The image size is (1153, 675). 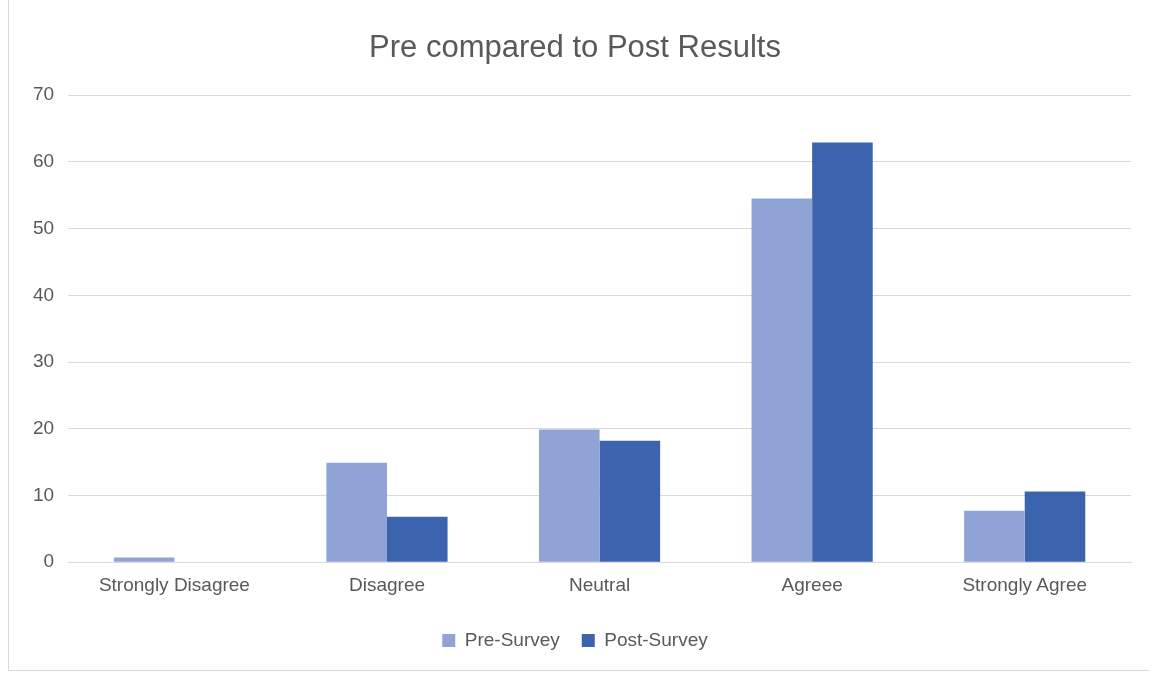 What do you see at coordinates (43, 428) in the screenshot?
I see `y-tick-label: 20` at bounding box center [43, 428].